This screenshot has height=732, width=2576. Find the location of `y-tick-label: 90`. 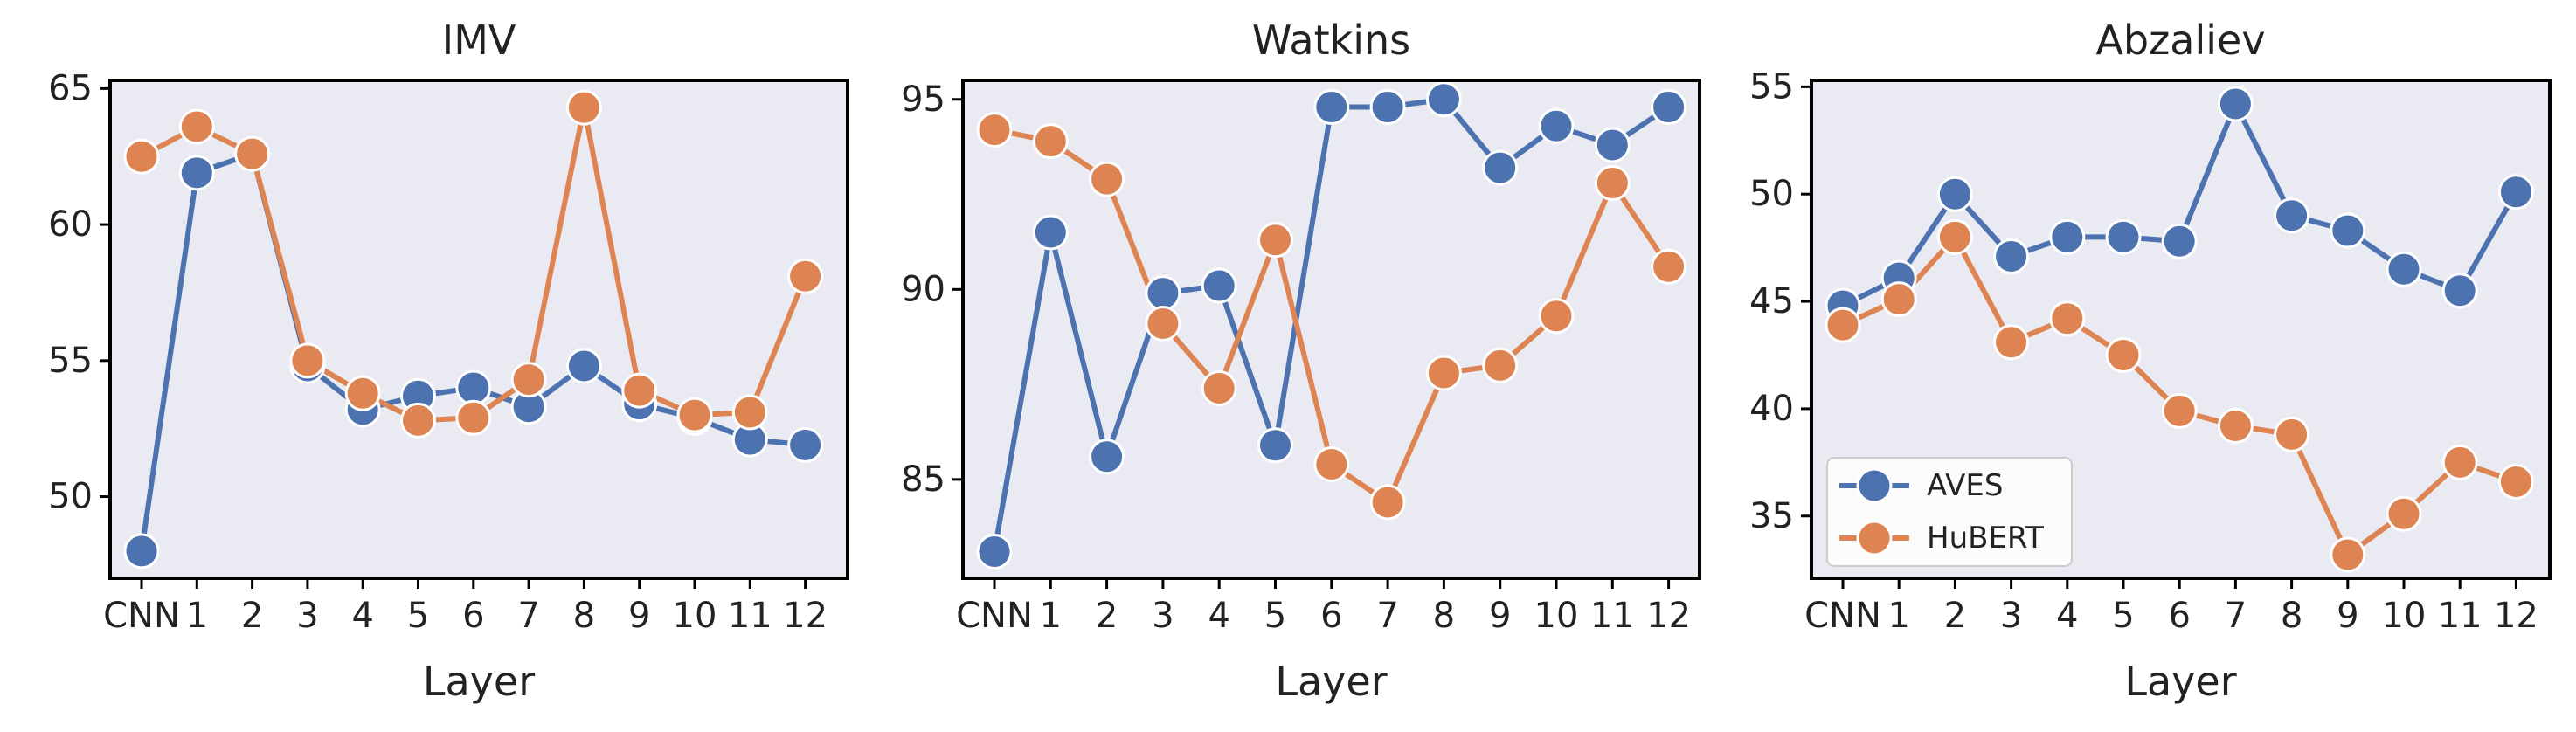

y-tick-label: 90 is located at coordinates (923, 289).